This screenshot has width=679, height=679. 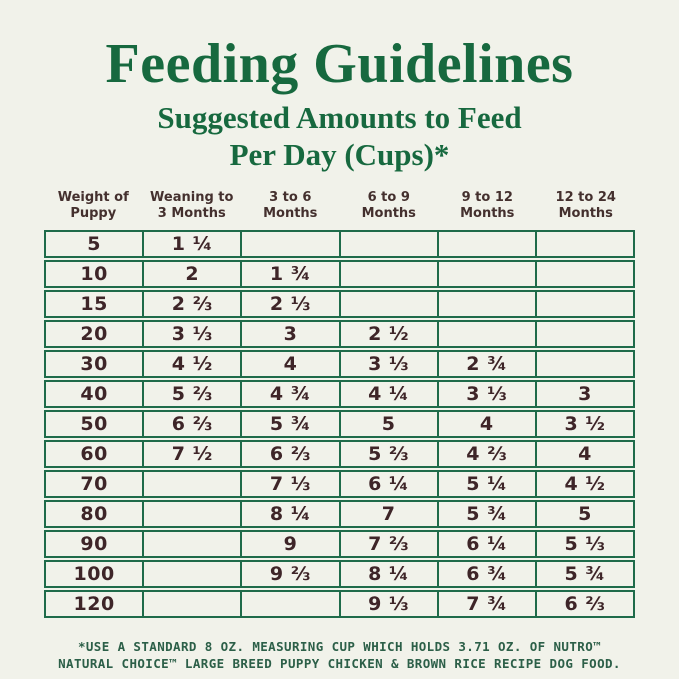 What do you see at coordinates (94, 424) in the screenshot?
I see `weight-value: 50` at bounding box center [94, 424].